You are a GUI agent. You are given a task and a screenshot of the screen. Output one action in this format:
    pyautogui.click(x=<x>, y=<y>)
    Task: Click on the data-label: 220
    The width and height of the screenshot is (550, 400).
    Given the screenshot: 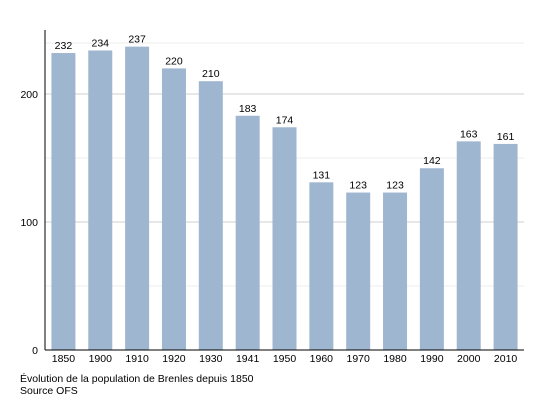 What is the action you would take?
    pyautogui.click(x=174, y=61)
    